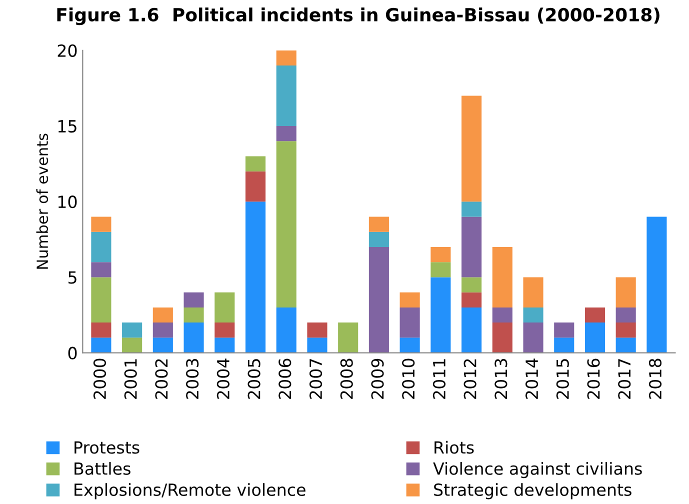 Image resolution: width=689 pixels, height=504 pixels. Describe the element at coordinates (537, 470) in the screenshot. I see `legend-label: Violence against civilians` at that location.